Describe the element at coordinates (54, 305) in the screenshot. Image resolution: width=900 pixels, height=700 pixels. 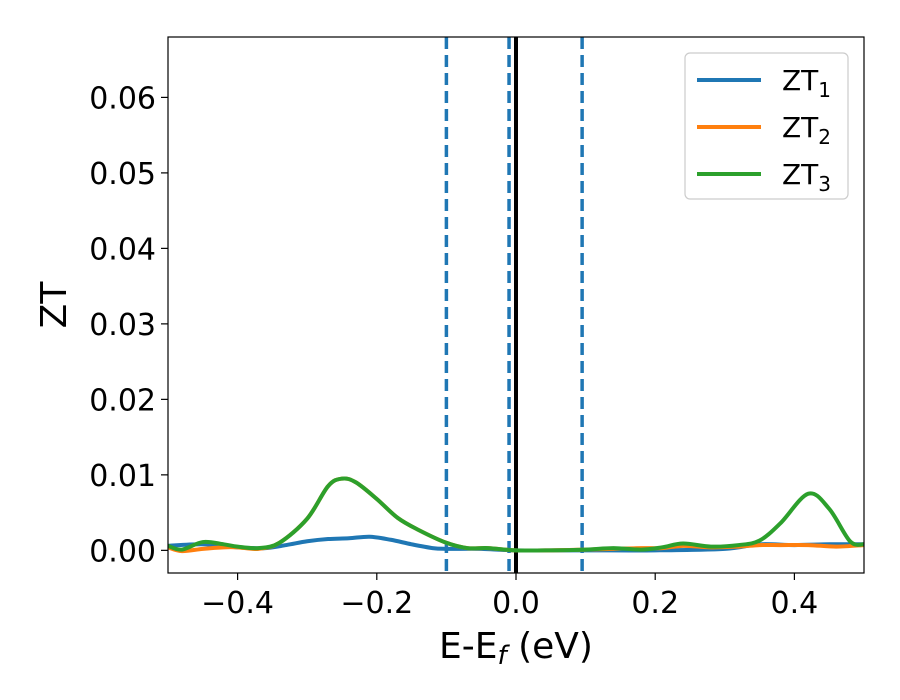
I see `y-axis-label: ZT` at that location.